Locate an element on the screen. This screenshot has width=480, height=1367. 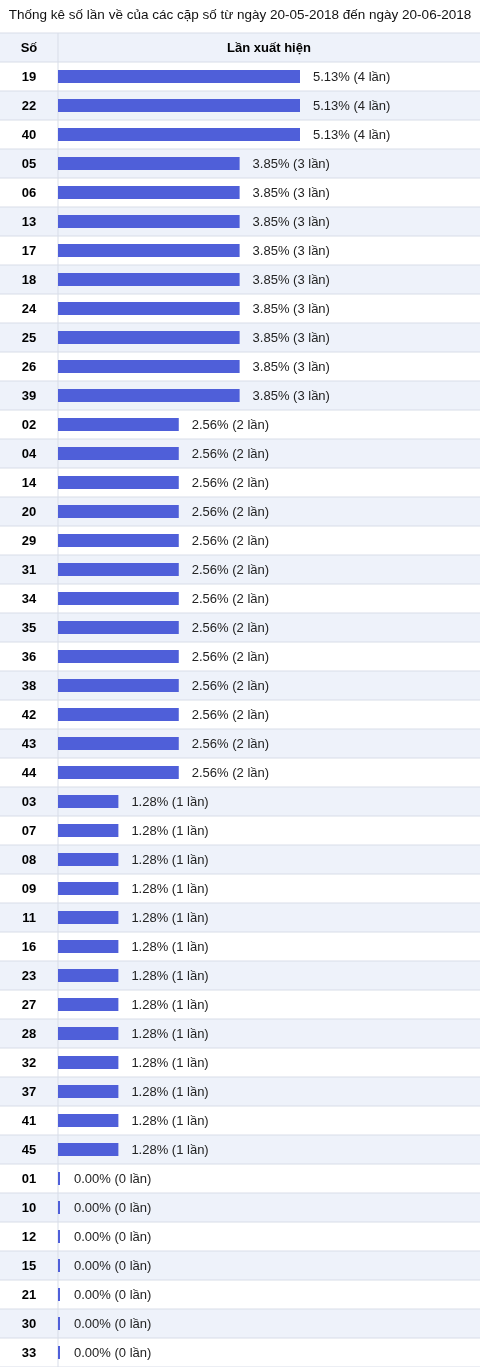
y-tick-label: 08 is located at coordinates (29, 859).